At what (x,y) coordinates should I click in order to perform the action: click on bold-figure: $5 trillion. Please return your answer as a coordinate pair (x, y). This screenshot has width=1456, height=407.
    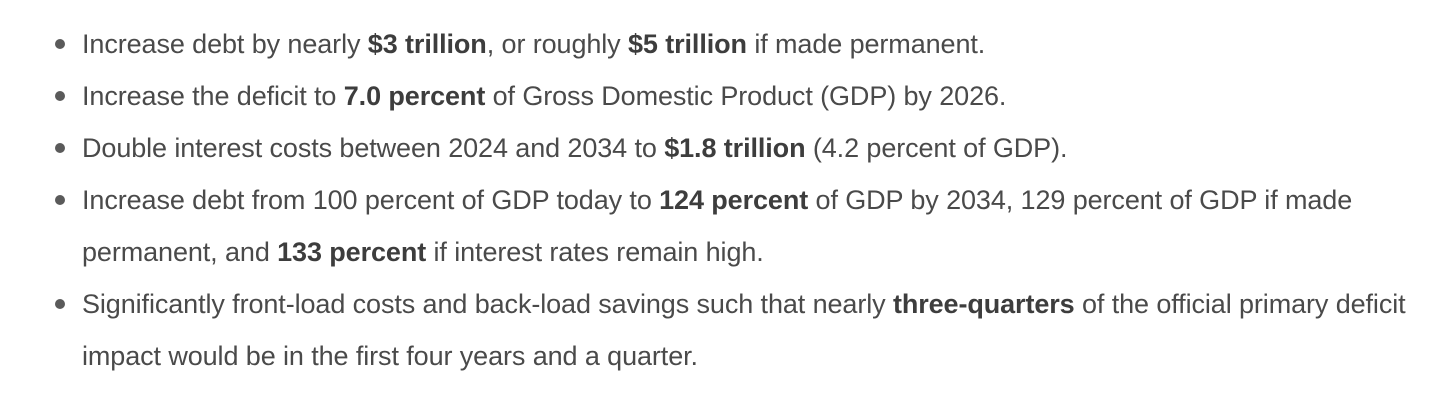
    Looking at the image, I should click on (687, 44).